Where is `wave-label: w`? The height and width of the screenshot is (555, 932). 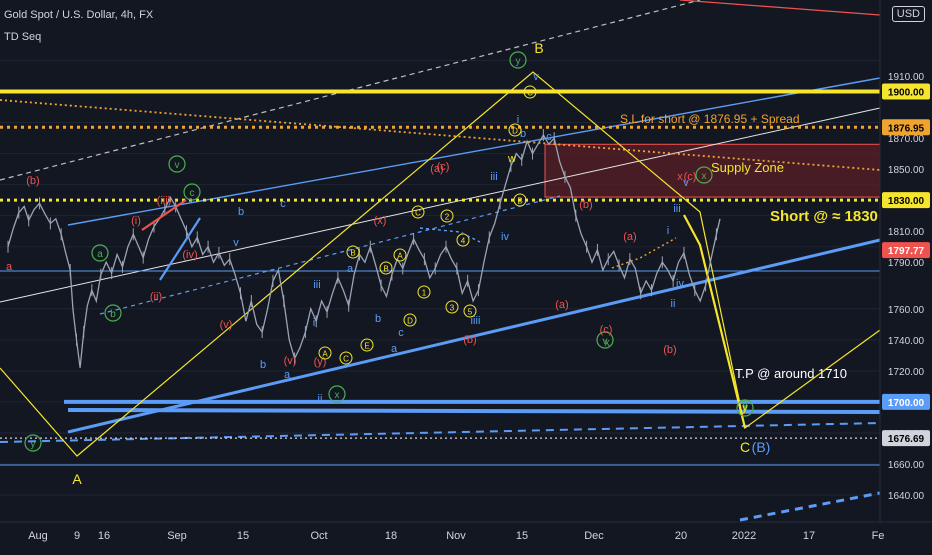 wave-label: w is located at coordinates (511, 159).